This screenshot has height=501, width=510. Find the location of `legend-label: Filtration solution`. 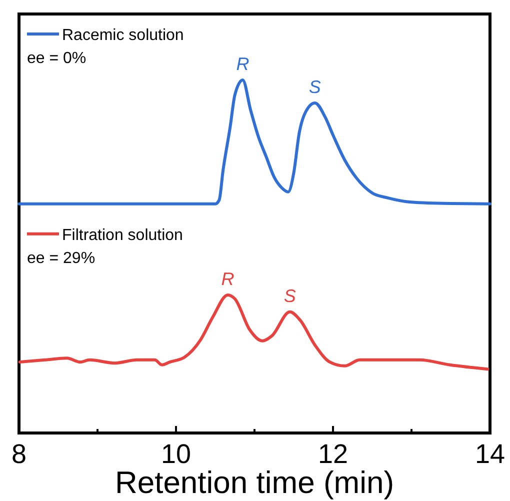

legend-label: Filtration solution is located at coordinates (122, 235).